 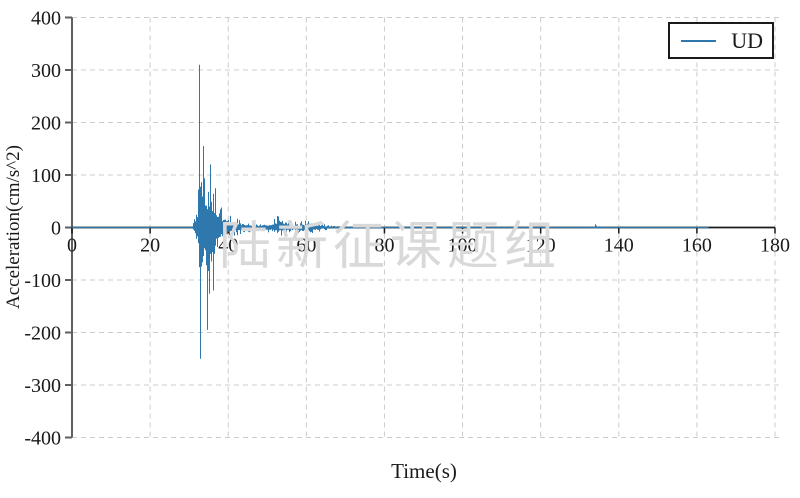 What do you see at coordinates (747, 40) in the screenshot?
I see `legend-label-ud: UD` at bounding box center [747, 40].